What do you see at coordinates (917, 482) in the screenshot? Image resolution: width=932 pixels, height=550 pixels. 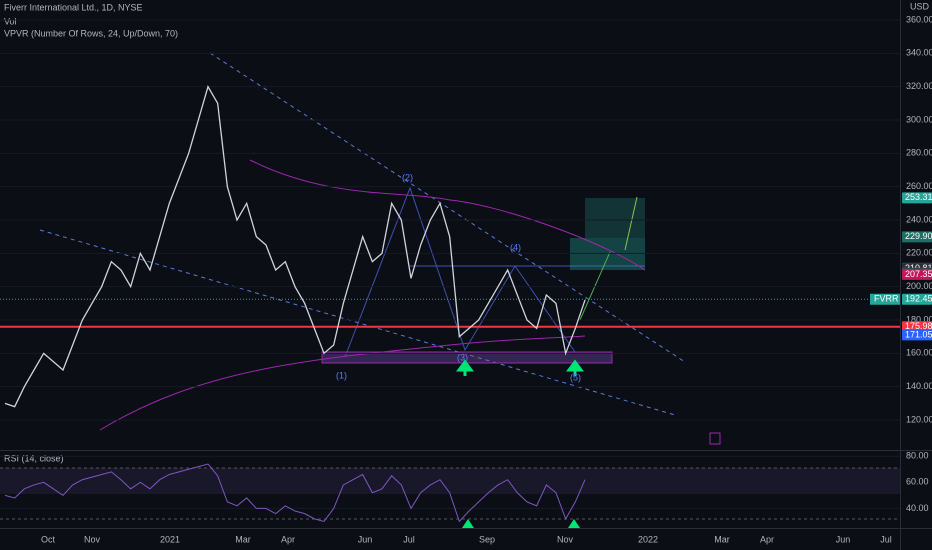 I see `rsi-tick-label: 60.00` at bounding box center [917, 482].